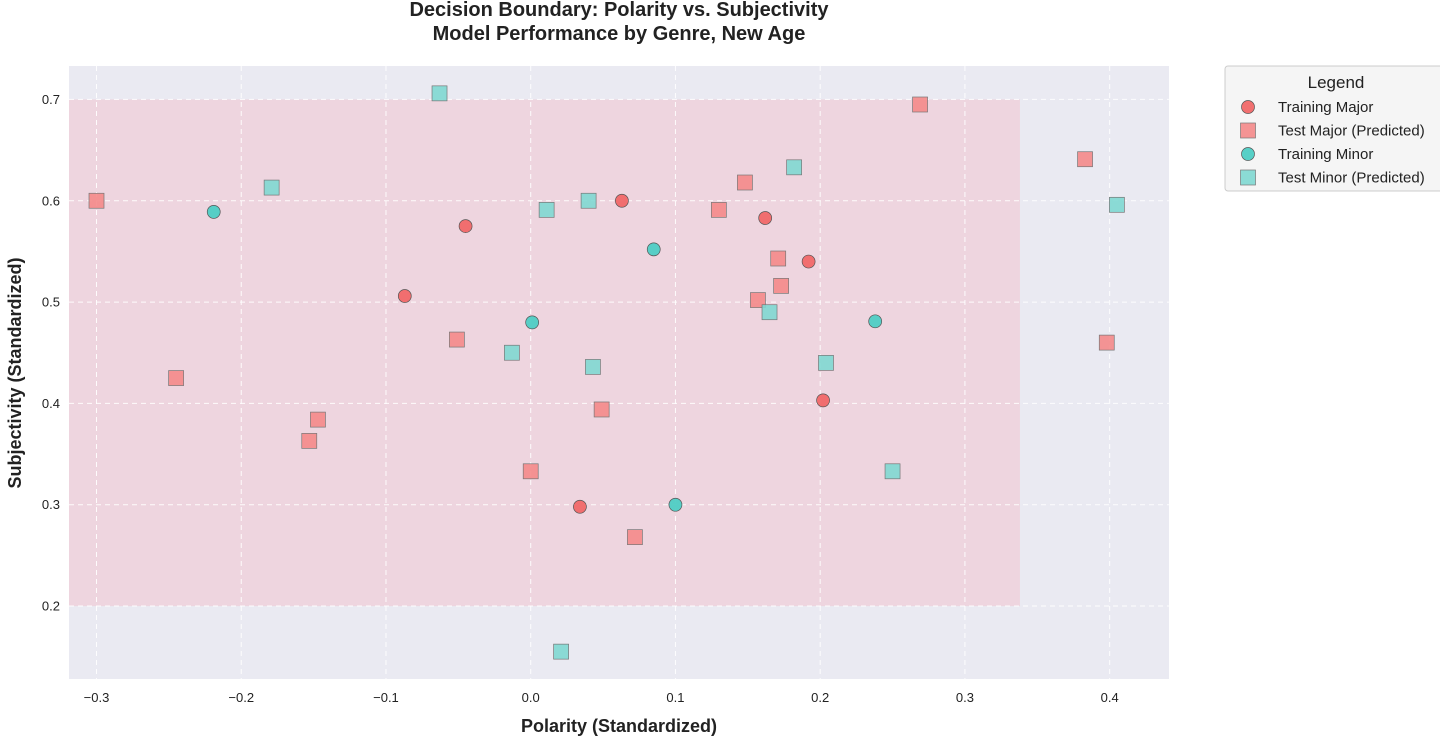 Image resolution: width=1440 pixels, height=738 pixels. What do you see at coordinates (1110, 697) in the screenshot?
I see `x-tick-label: 0.4` at bounding box center [1110, 697].